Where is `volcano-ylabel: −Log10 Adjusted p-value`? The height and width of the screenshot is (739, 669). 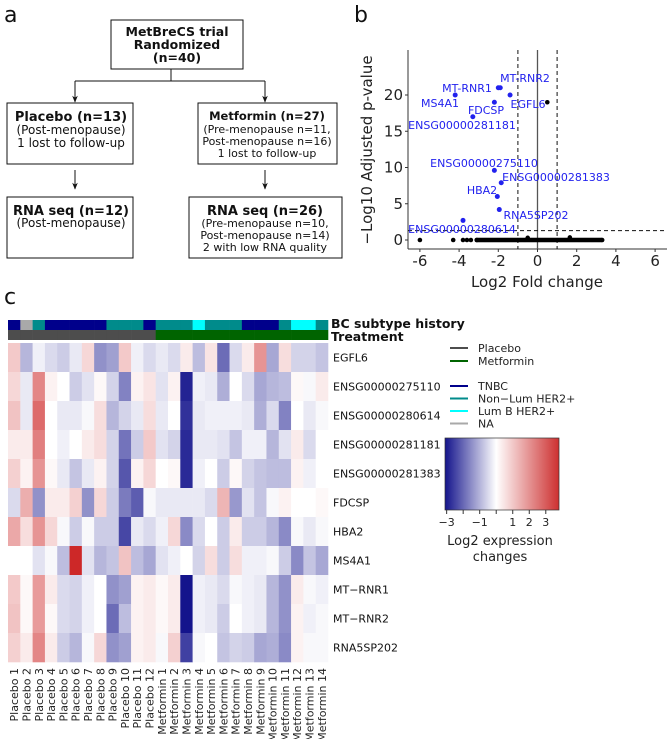
volcano-ylabel: −Log10 Adjusted p-value is located at coordinates (367, 149).